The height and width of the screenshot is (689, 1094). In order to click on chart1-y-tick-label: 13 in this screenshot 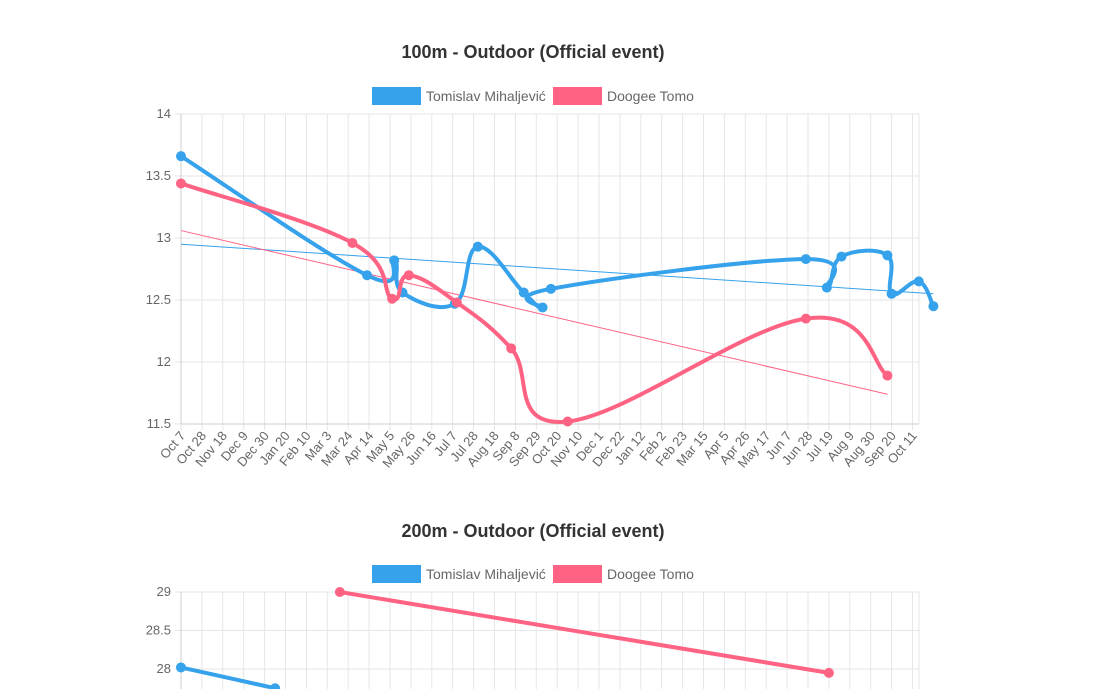, I will do `click(164, 237)`.